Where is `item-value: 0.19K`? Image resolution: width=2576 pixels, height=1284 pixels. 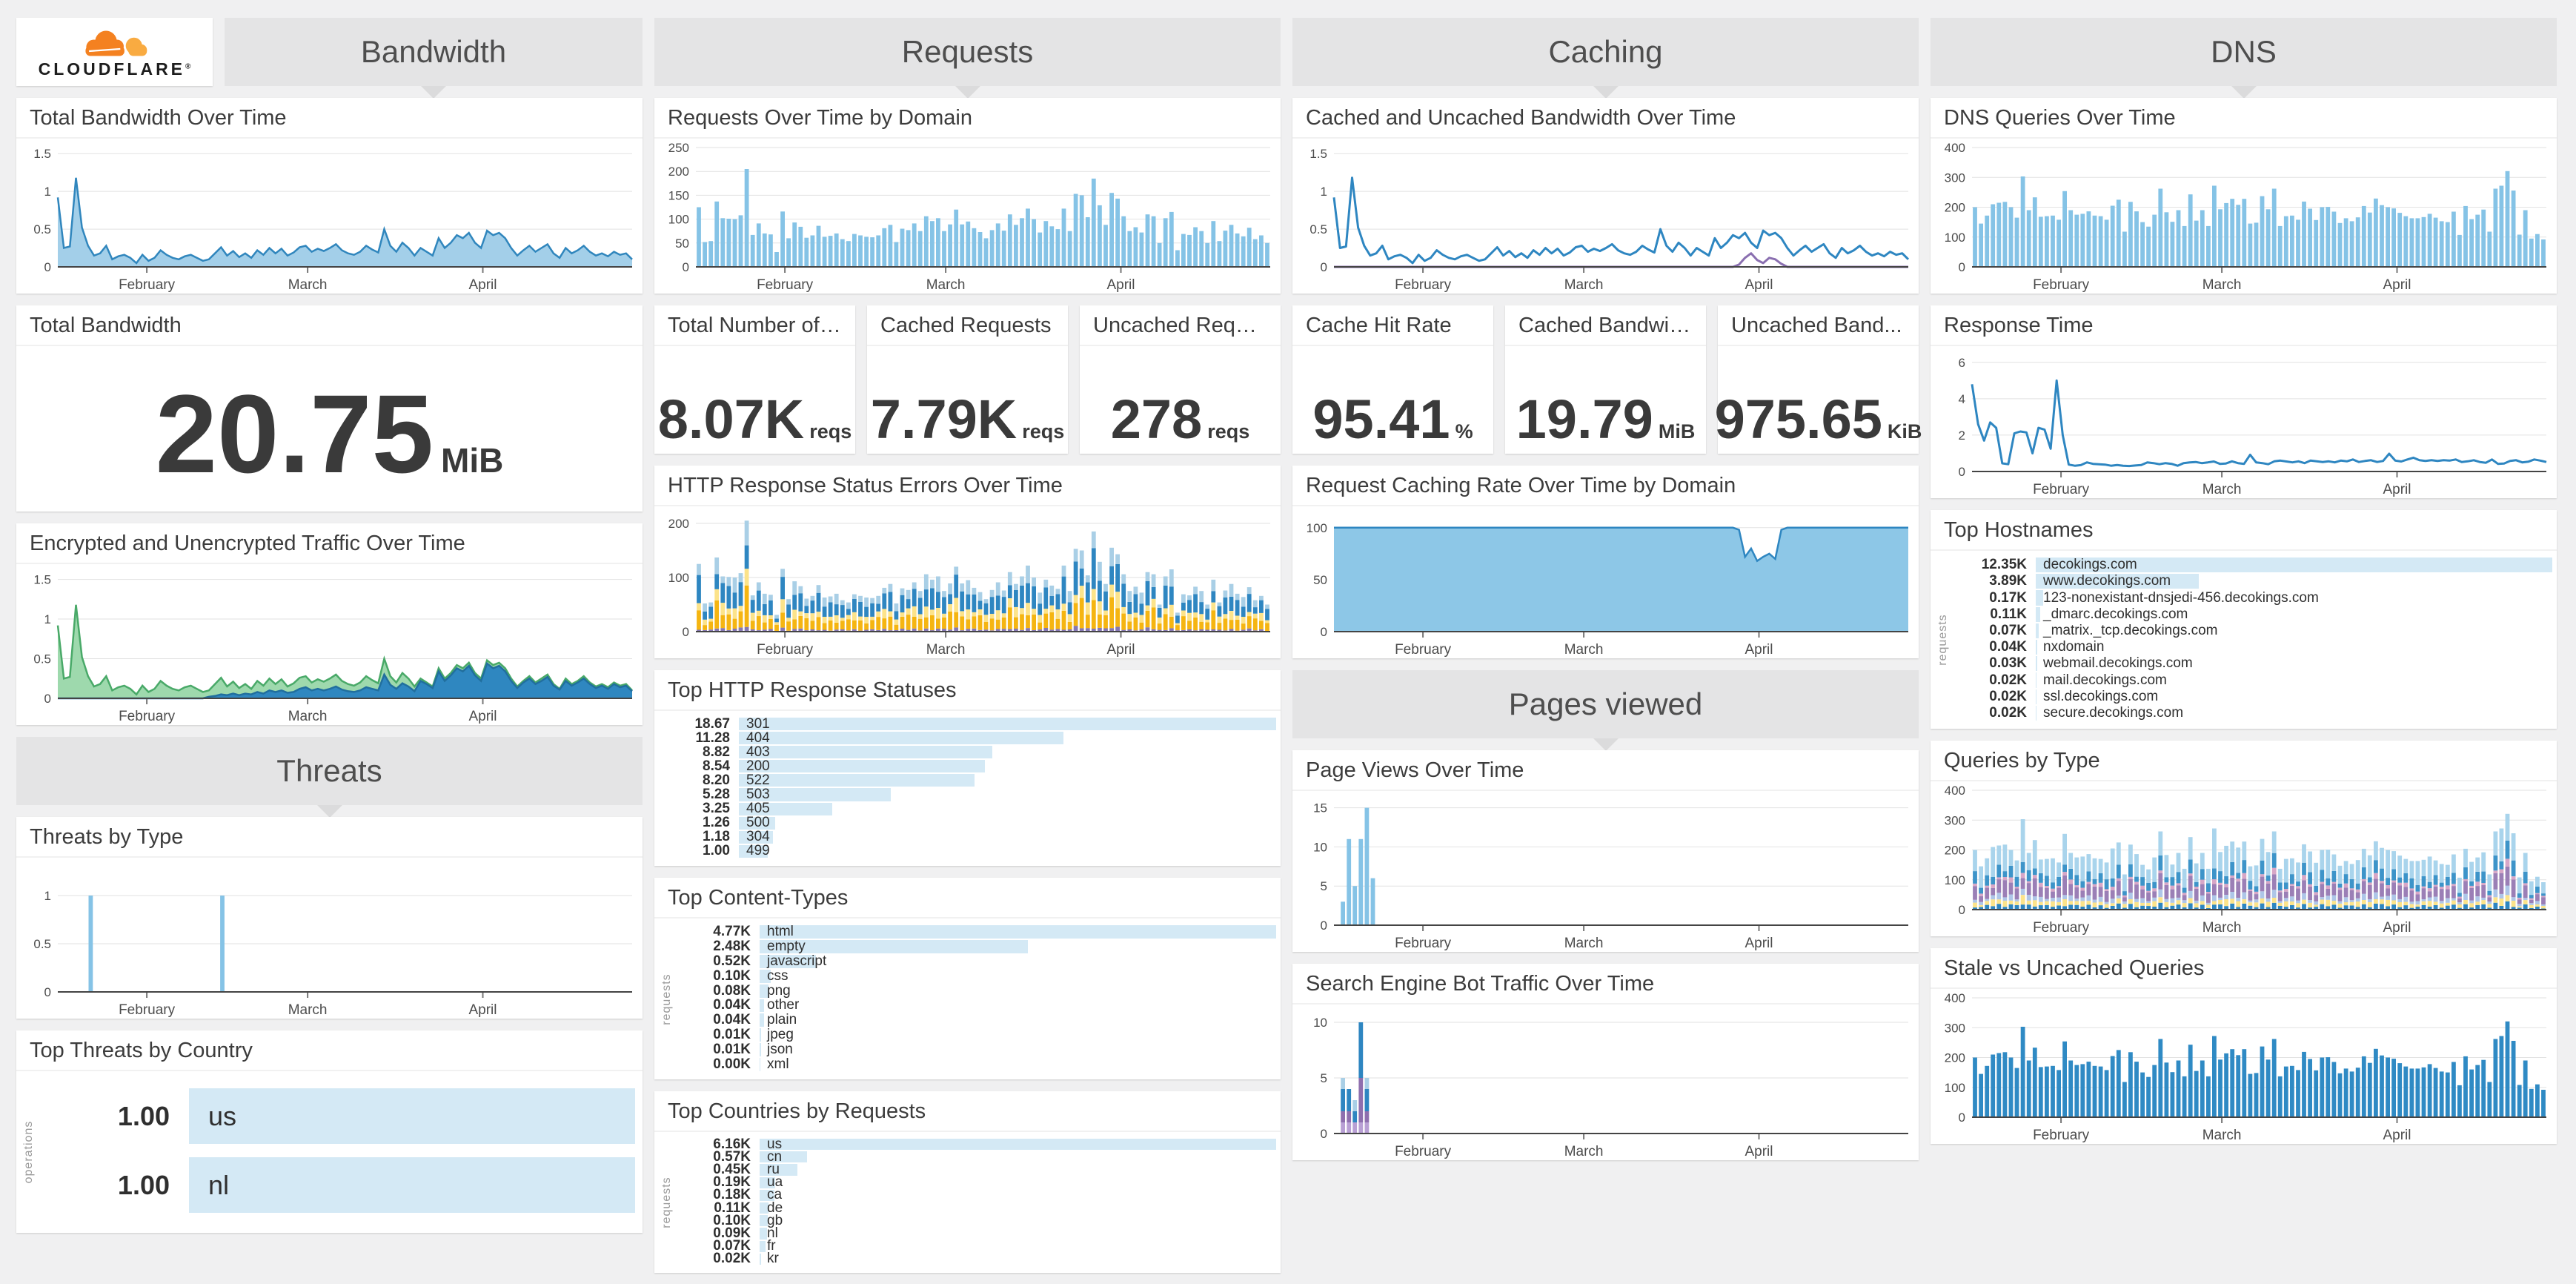
item-value: 0.19K is located at coordinates (732, 1182).